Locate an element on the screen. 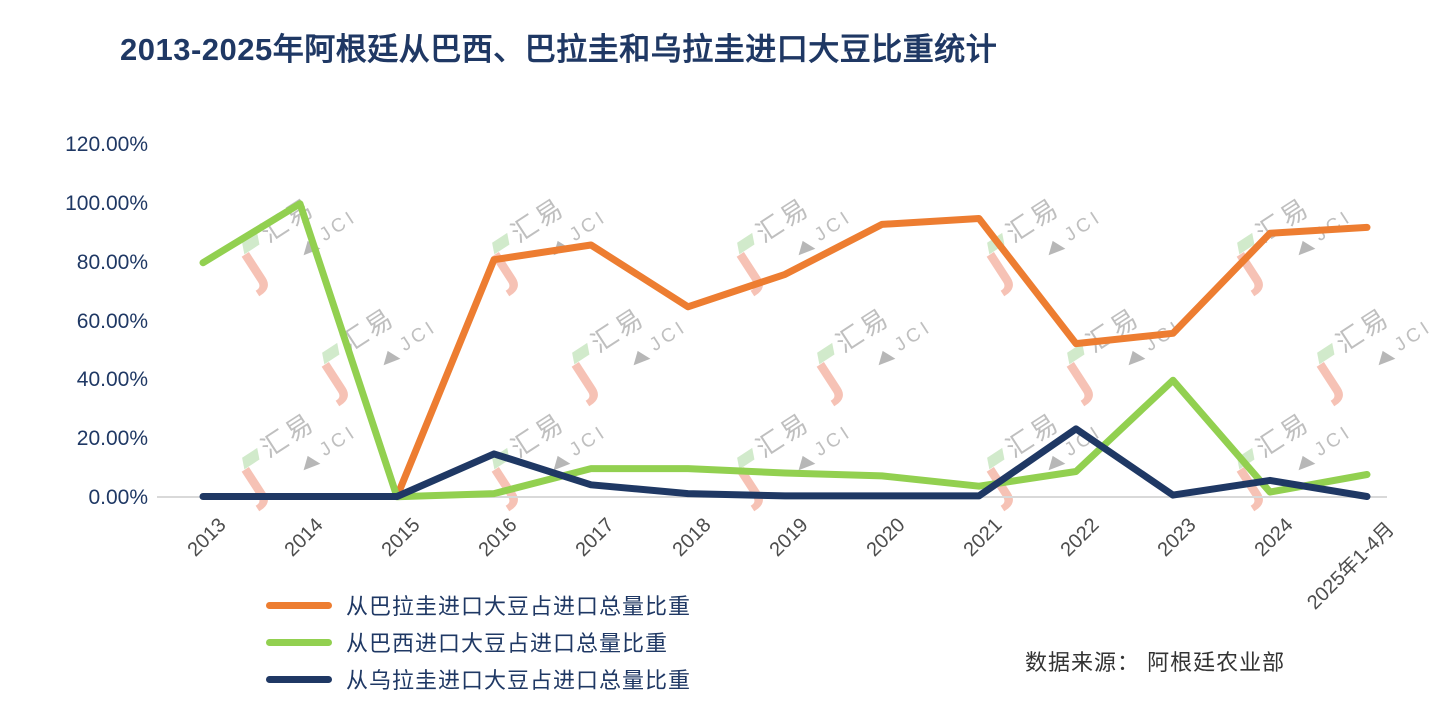 The height and width of the screenshot is (712, 1439). legend-label: 从乌拉圭进口大豆占进口总量比重 is located at coordinates (519, 680).